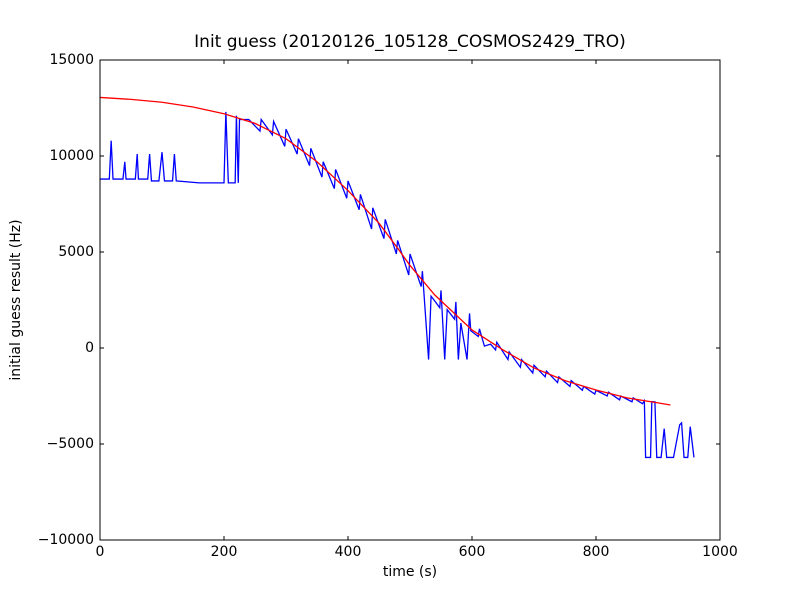  Describe the element at coordinates (71, 60) in the screenshot. I see `y-tick-label: 15000` at that location.